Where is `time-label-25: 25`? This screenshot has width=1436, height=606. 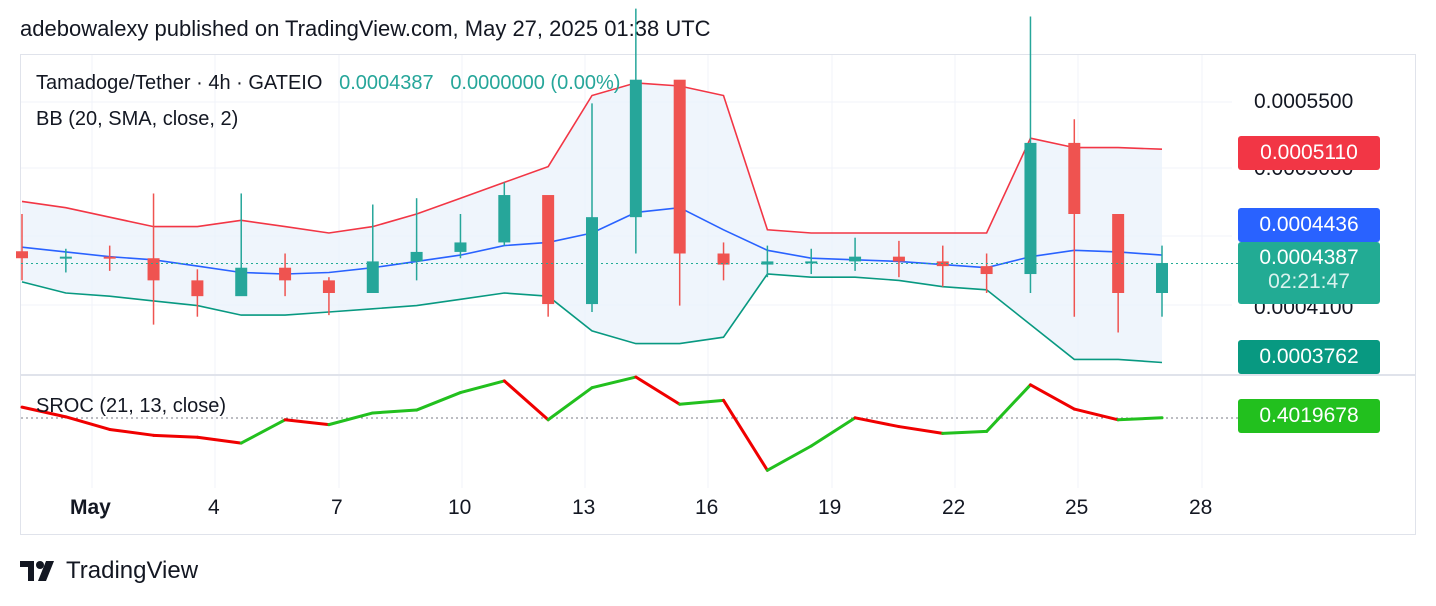
time-label-25: 25 is located at coordinates (1077, 507).